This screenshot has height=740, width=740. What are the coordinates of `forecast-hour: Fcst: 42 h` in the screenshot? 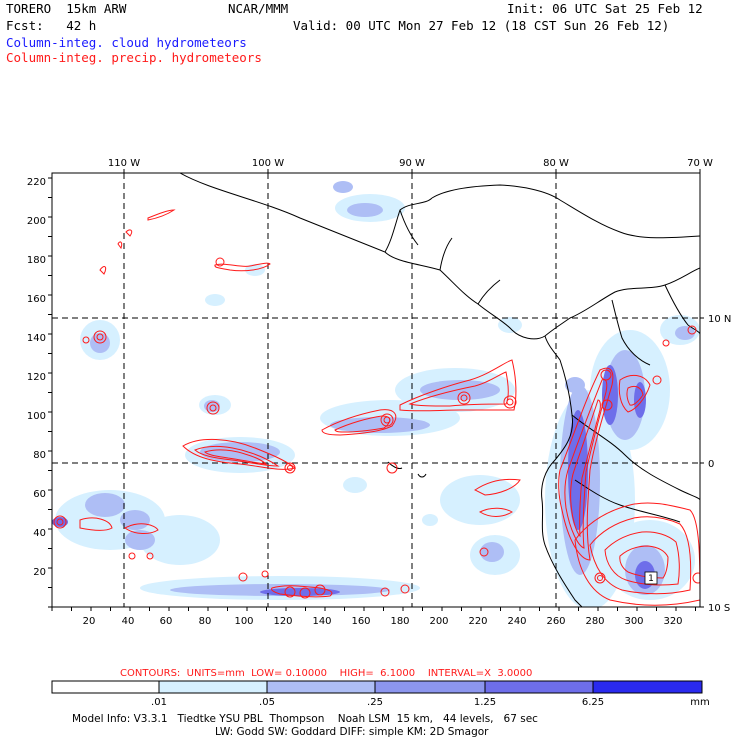 It's located at (51, 25).